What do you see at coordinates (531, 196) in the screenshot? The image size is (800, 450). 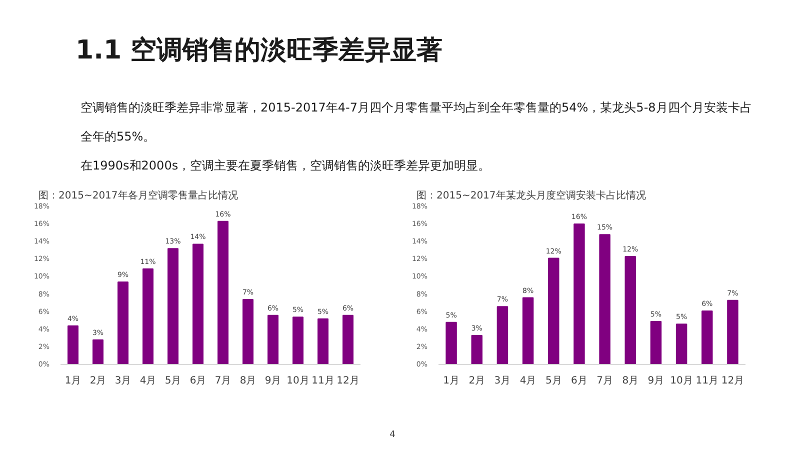 I see `chart-title: 图：2015~2017年某龙头月度空调安装卡占比情况` at bounding box center [531, 196].